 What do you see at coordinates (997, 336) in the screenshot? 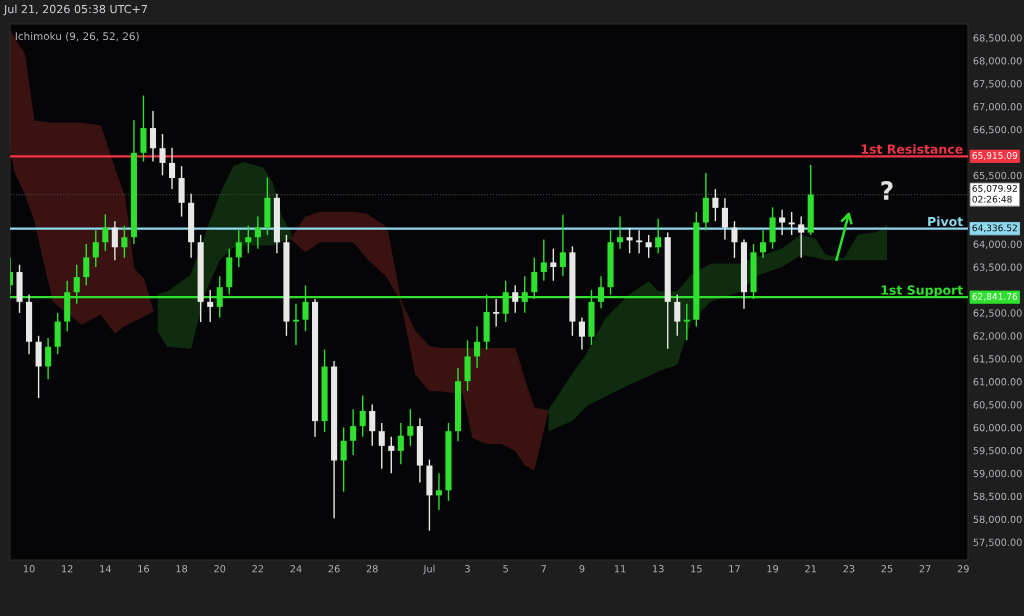
I see `y-tick-label: 62,000.00` at bounding box center [997, 336].